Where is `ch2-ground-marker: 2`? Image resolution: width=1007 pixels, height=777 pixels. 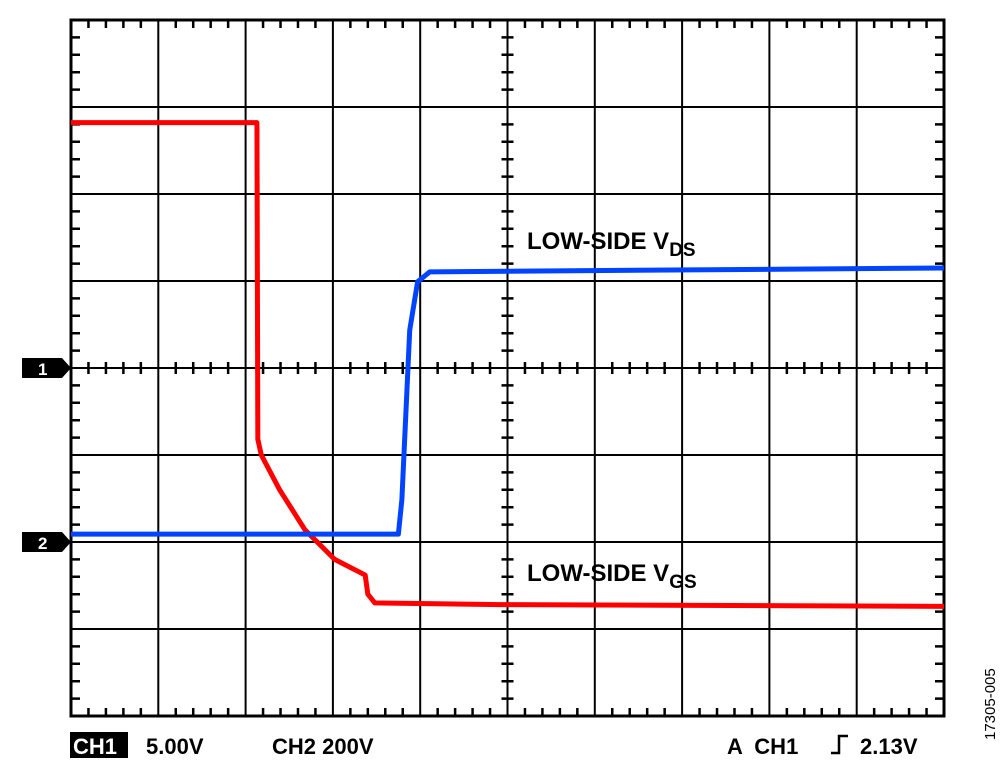 ch2-ground-marker: 2 is located at coordinates (46, 542).